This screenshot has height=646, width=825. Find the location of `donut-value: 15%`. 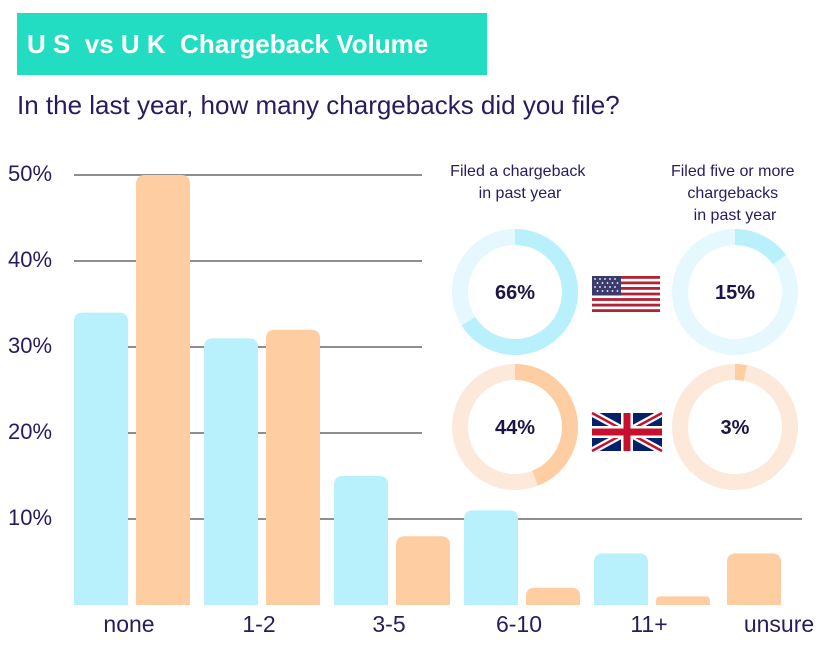

donut-value: 15% is located at coordinates (735, 293).